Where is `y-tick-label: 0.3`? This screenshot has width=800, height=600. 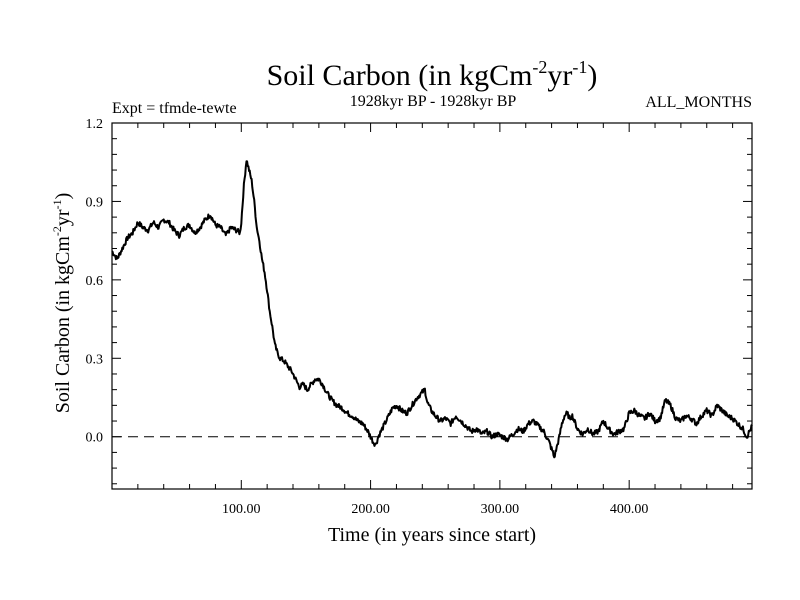 y-tick-label: 0.3 is located at coordinates (95, 359).